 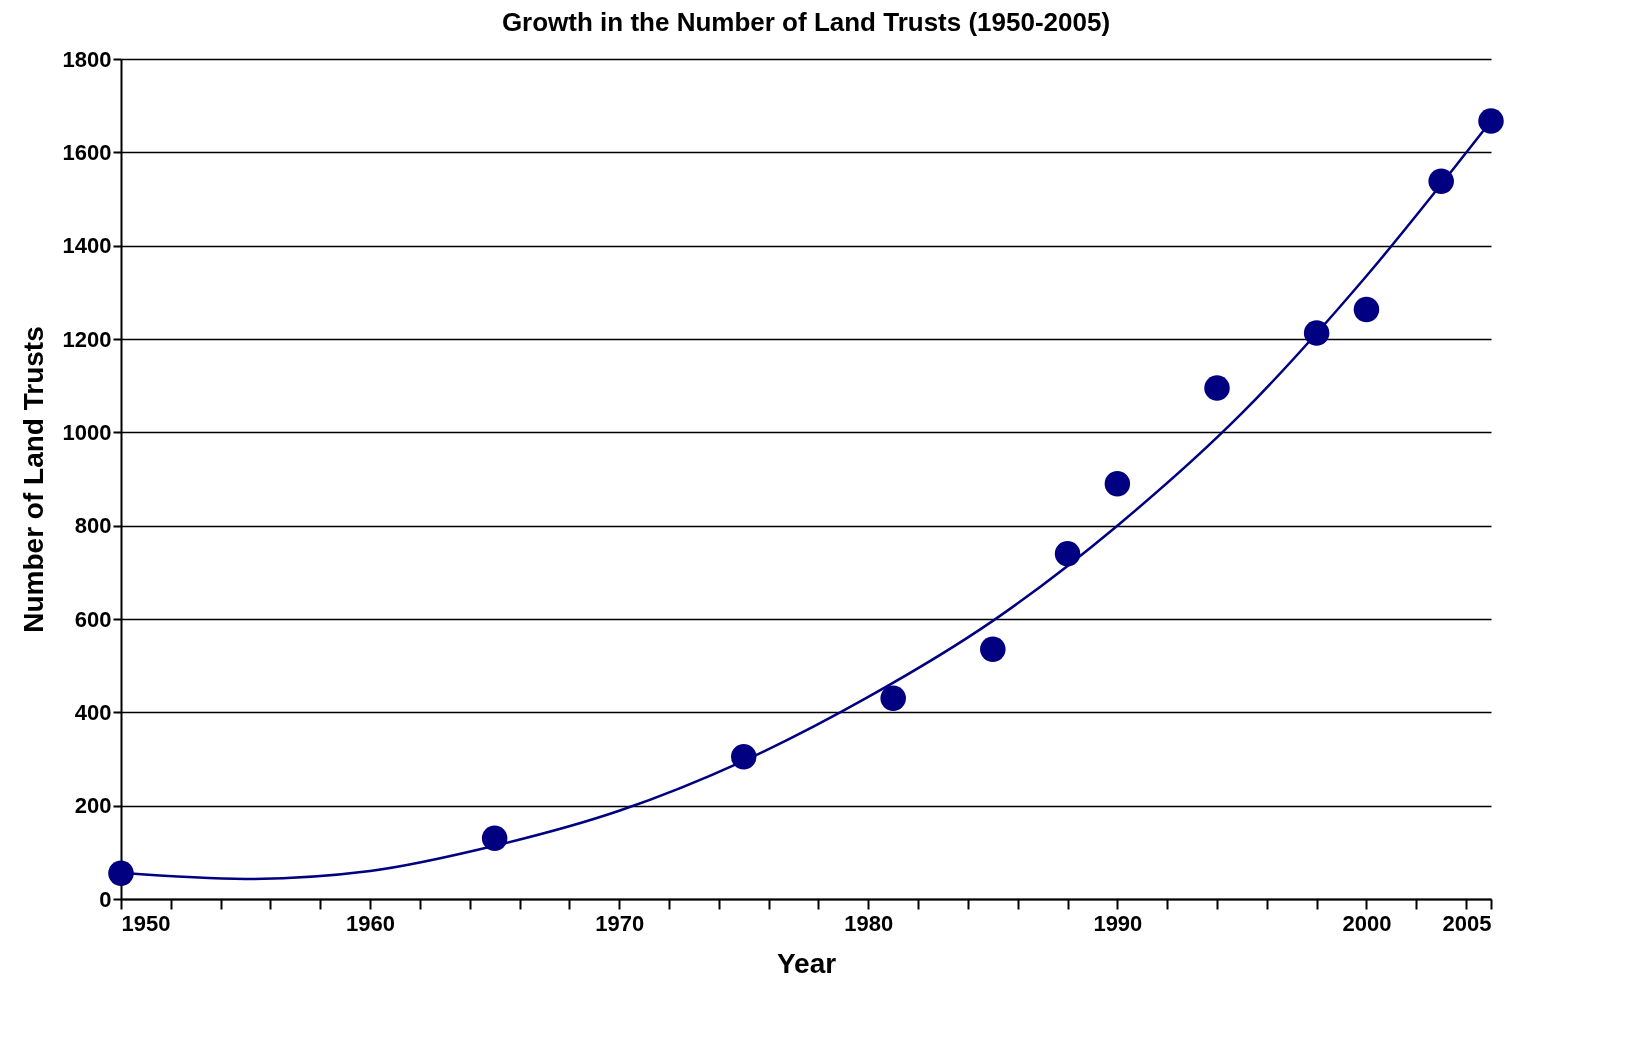 What do you see at coordinates (806, 22) in the screenshot?
I see `chart-title: Growth in the Number of Land Trusts (1950-2005)` at bounding box center [806, 22].